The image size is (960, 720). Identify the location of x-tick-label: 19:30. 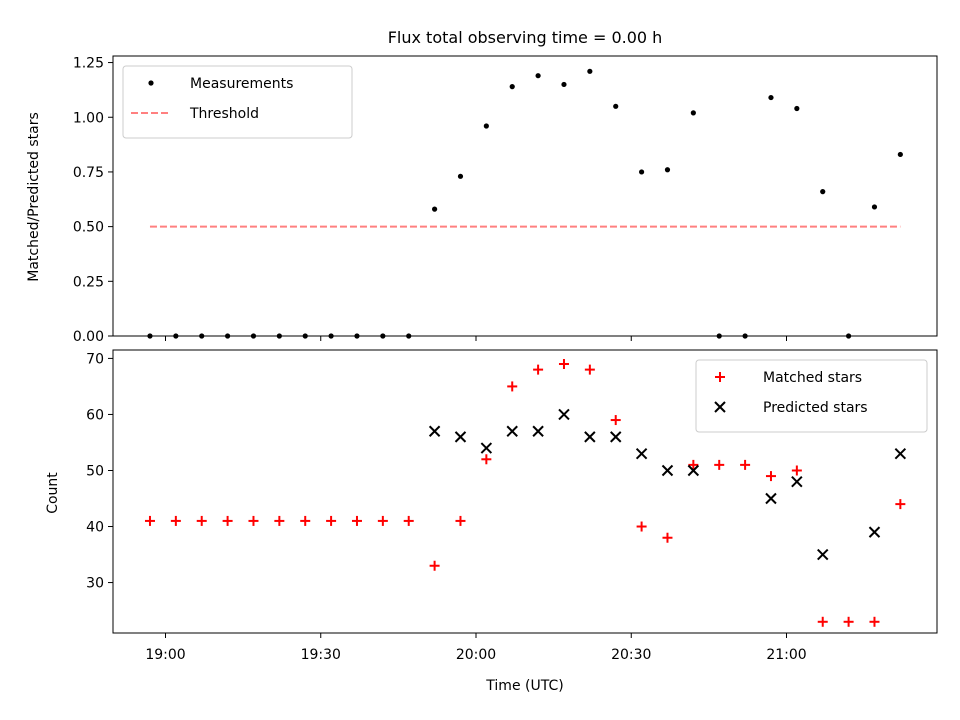
(321, 655).